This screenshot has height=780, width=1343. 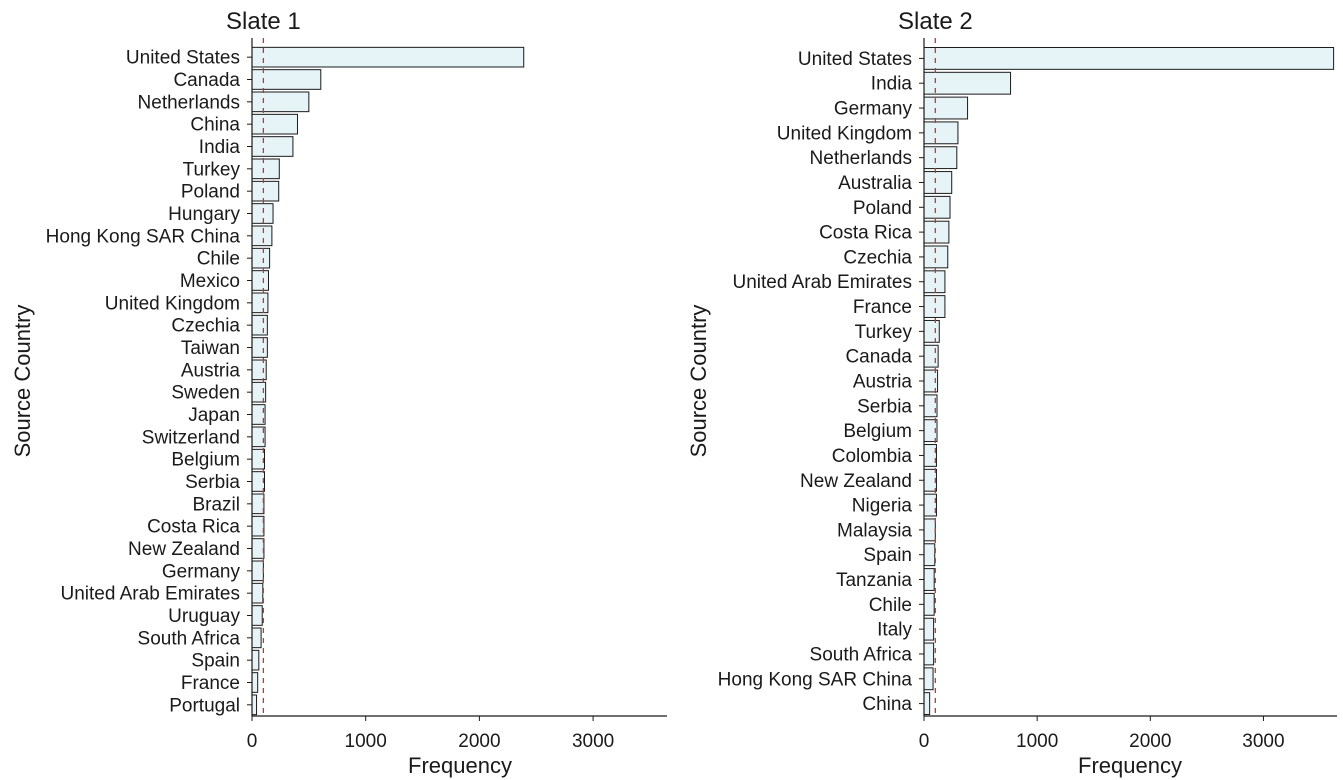 I want to click on chart1-category-label: Germany, so click(x=201, y=571).